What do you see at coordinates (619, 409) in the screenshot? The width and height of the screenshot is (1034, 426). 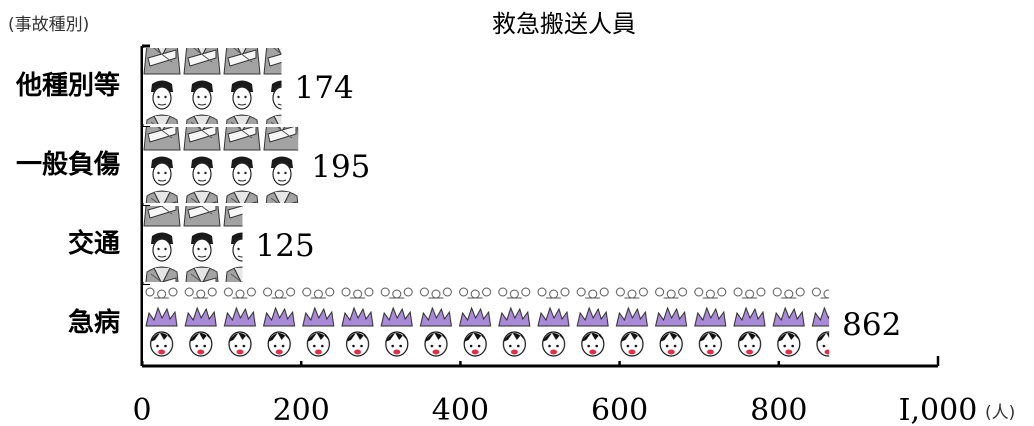 I see `x-tick-label: 600` at bounding box center [619, 409].